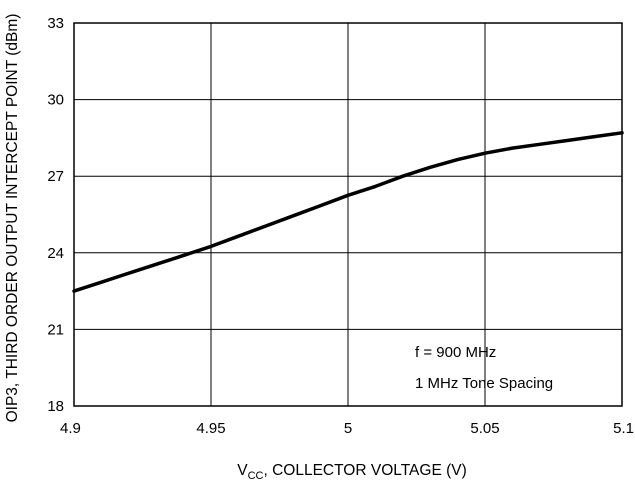 The width and height of the screenshot is (635, 487). What do you see at coordinates (210, 428) in the screenshot?
I see `x-tick-label: 4.95` at bounding box center [210, 428].